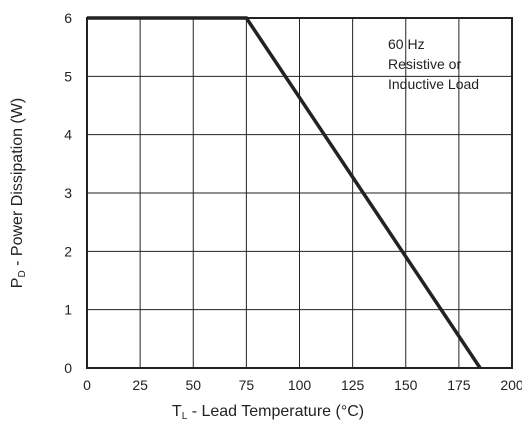 This screenshot has width=522, height=421. I want to click on x-tick-label: 200, so click(511, 385).